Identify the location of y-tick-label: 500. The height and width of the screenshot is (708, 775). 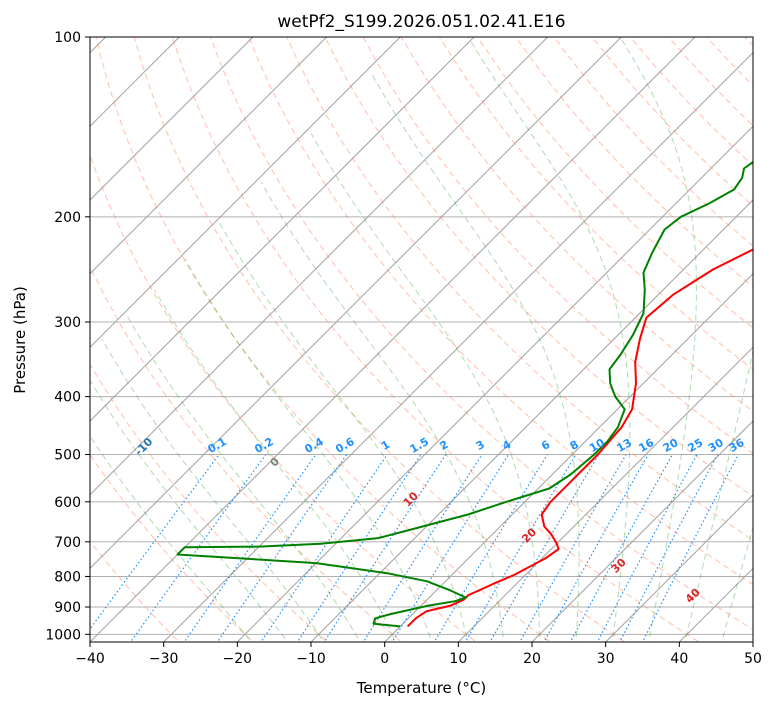
(67, 456).